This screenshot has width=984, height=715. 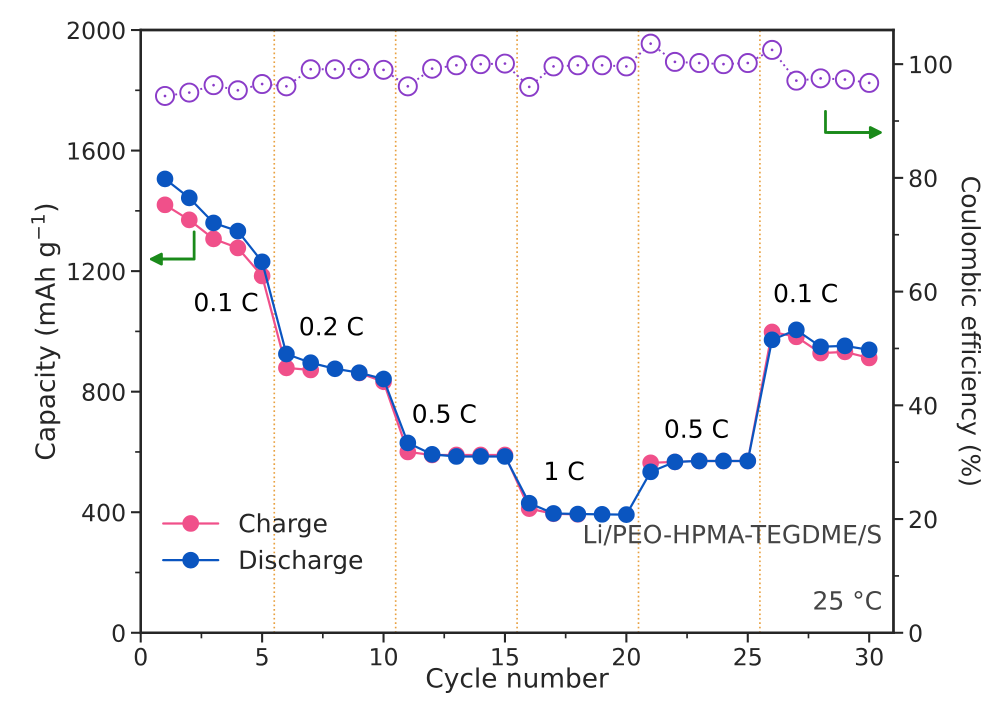 I want to click on annotation: 25 °C, so click(x=847, y=600).